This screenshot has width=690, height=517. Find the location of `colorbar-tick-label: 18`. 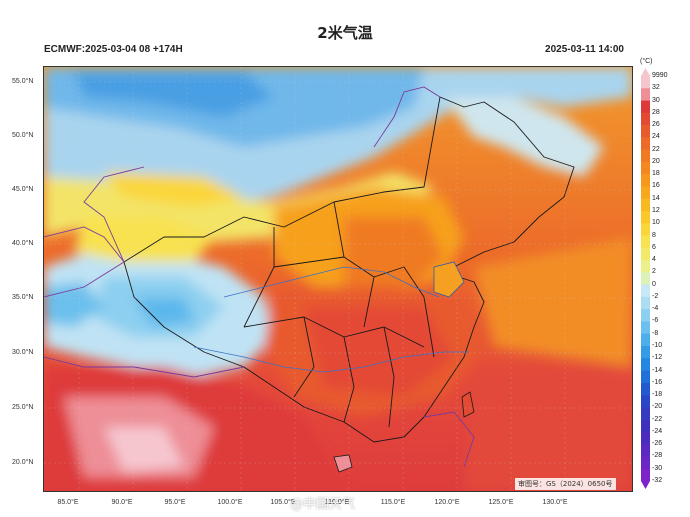

colorbar-tick-label: 18 is located at coordinates (656, 174).